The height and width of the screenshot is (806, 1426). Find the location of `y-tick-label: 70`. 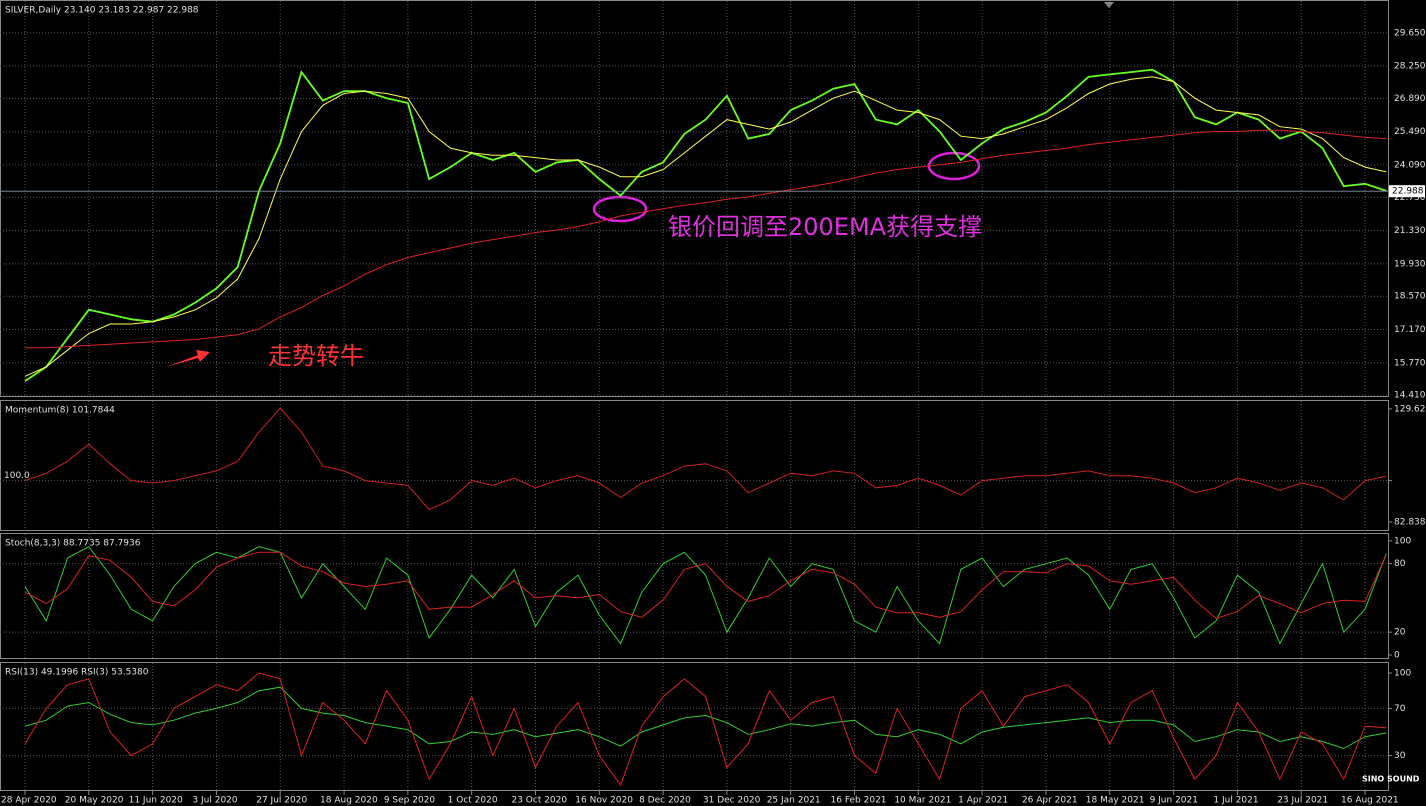

y-tick-label: 70 is located at coordinates (1400, 709).